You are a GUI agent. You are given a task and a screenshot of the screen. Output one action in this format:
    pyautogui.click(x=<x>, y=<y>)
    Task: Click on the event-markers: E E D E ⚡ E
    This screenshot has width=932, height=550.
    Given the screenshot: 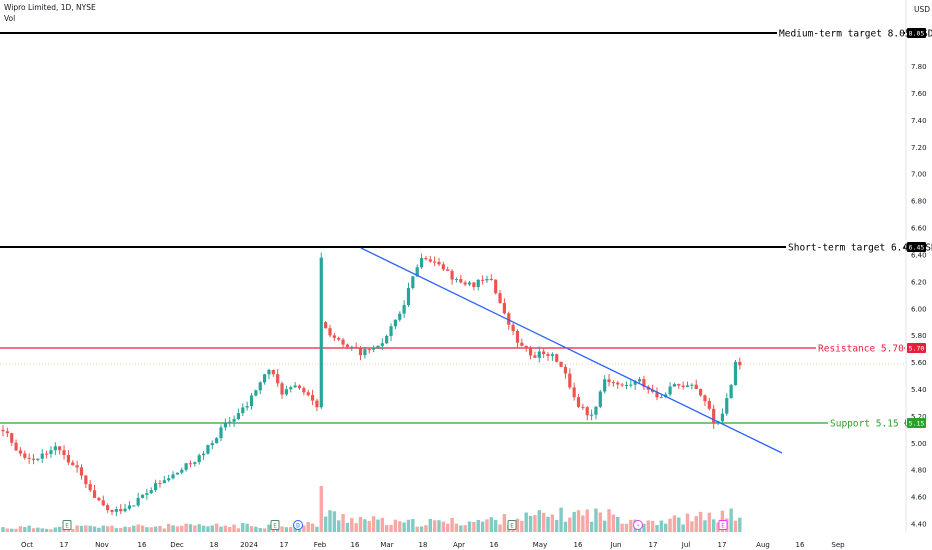 What is the action you would take?
    pyautogui.click(x=395, y=525)
    